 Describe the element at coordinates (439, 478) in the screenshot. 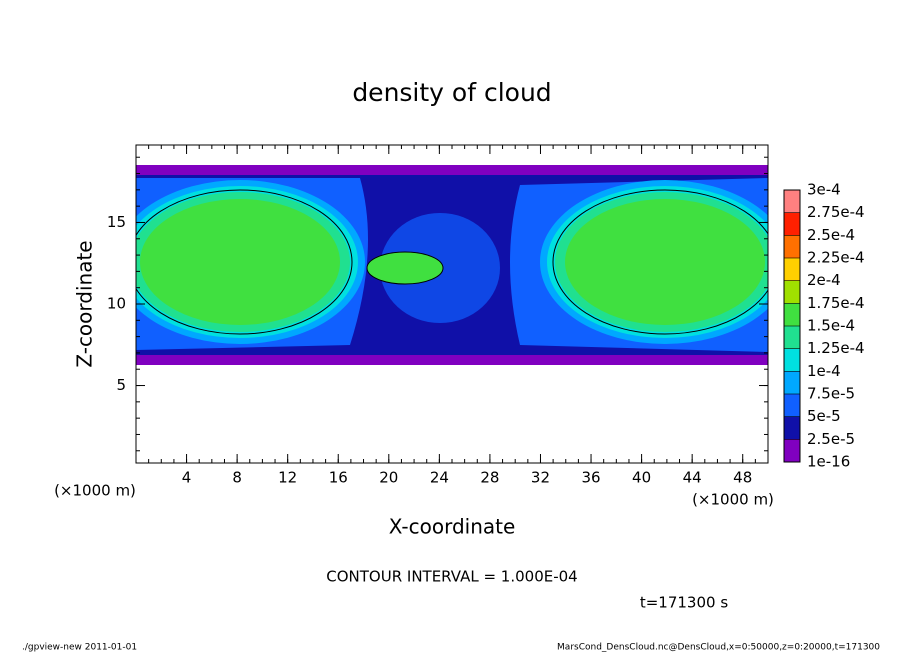

I see `x-tick-label: 24` at that location.